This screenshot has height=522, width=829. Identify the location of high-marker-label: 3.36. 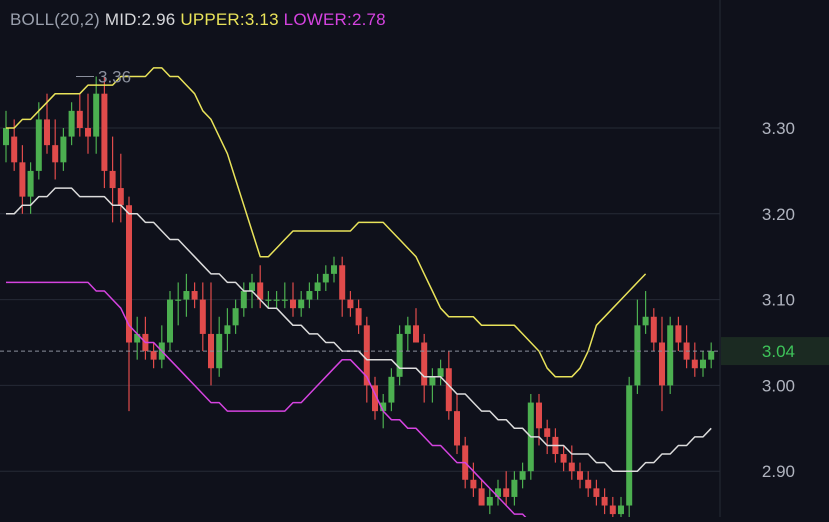
(114, 77).